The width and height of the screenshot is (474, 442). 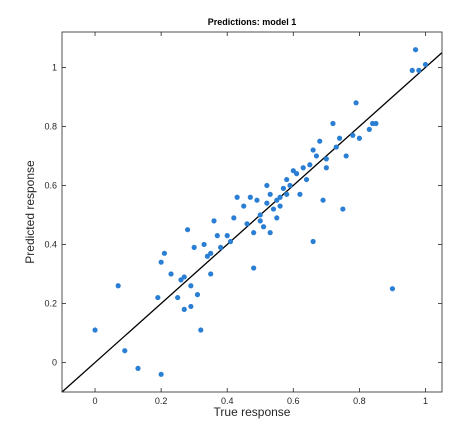 I want to click on y-tick-label: 0.8, so click(x=50, y=126).